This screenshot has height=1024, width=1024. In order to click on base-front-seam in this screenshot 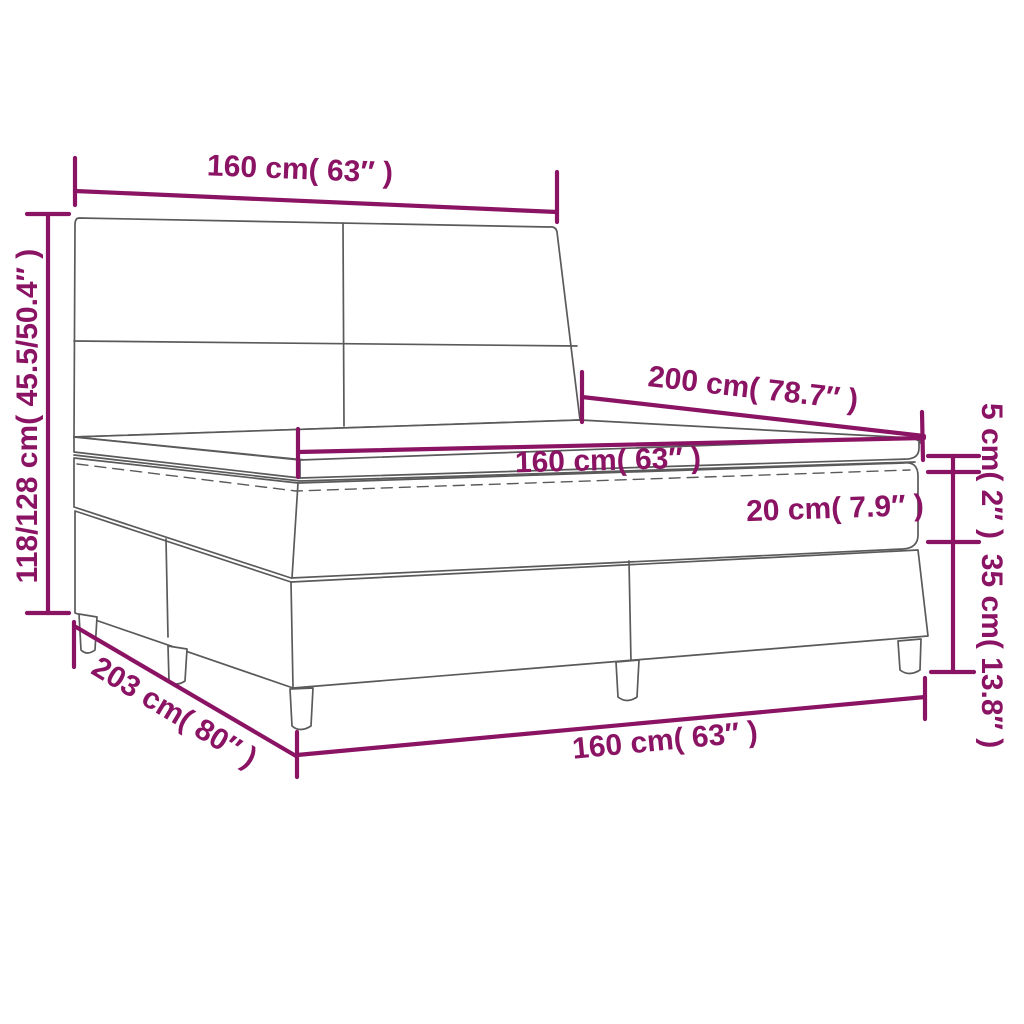, I will do `click(630, 611)`.